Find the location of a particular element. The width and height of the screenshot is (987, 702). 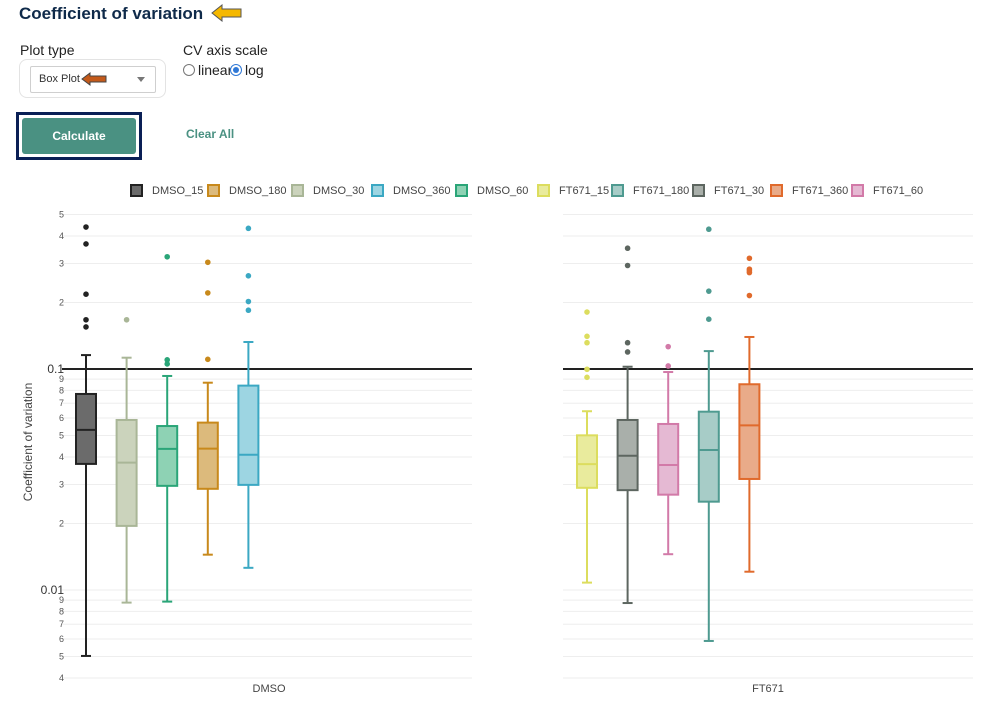

plot-type-select: Box Plot is located at coordinates (93, 79).